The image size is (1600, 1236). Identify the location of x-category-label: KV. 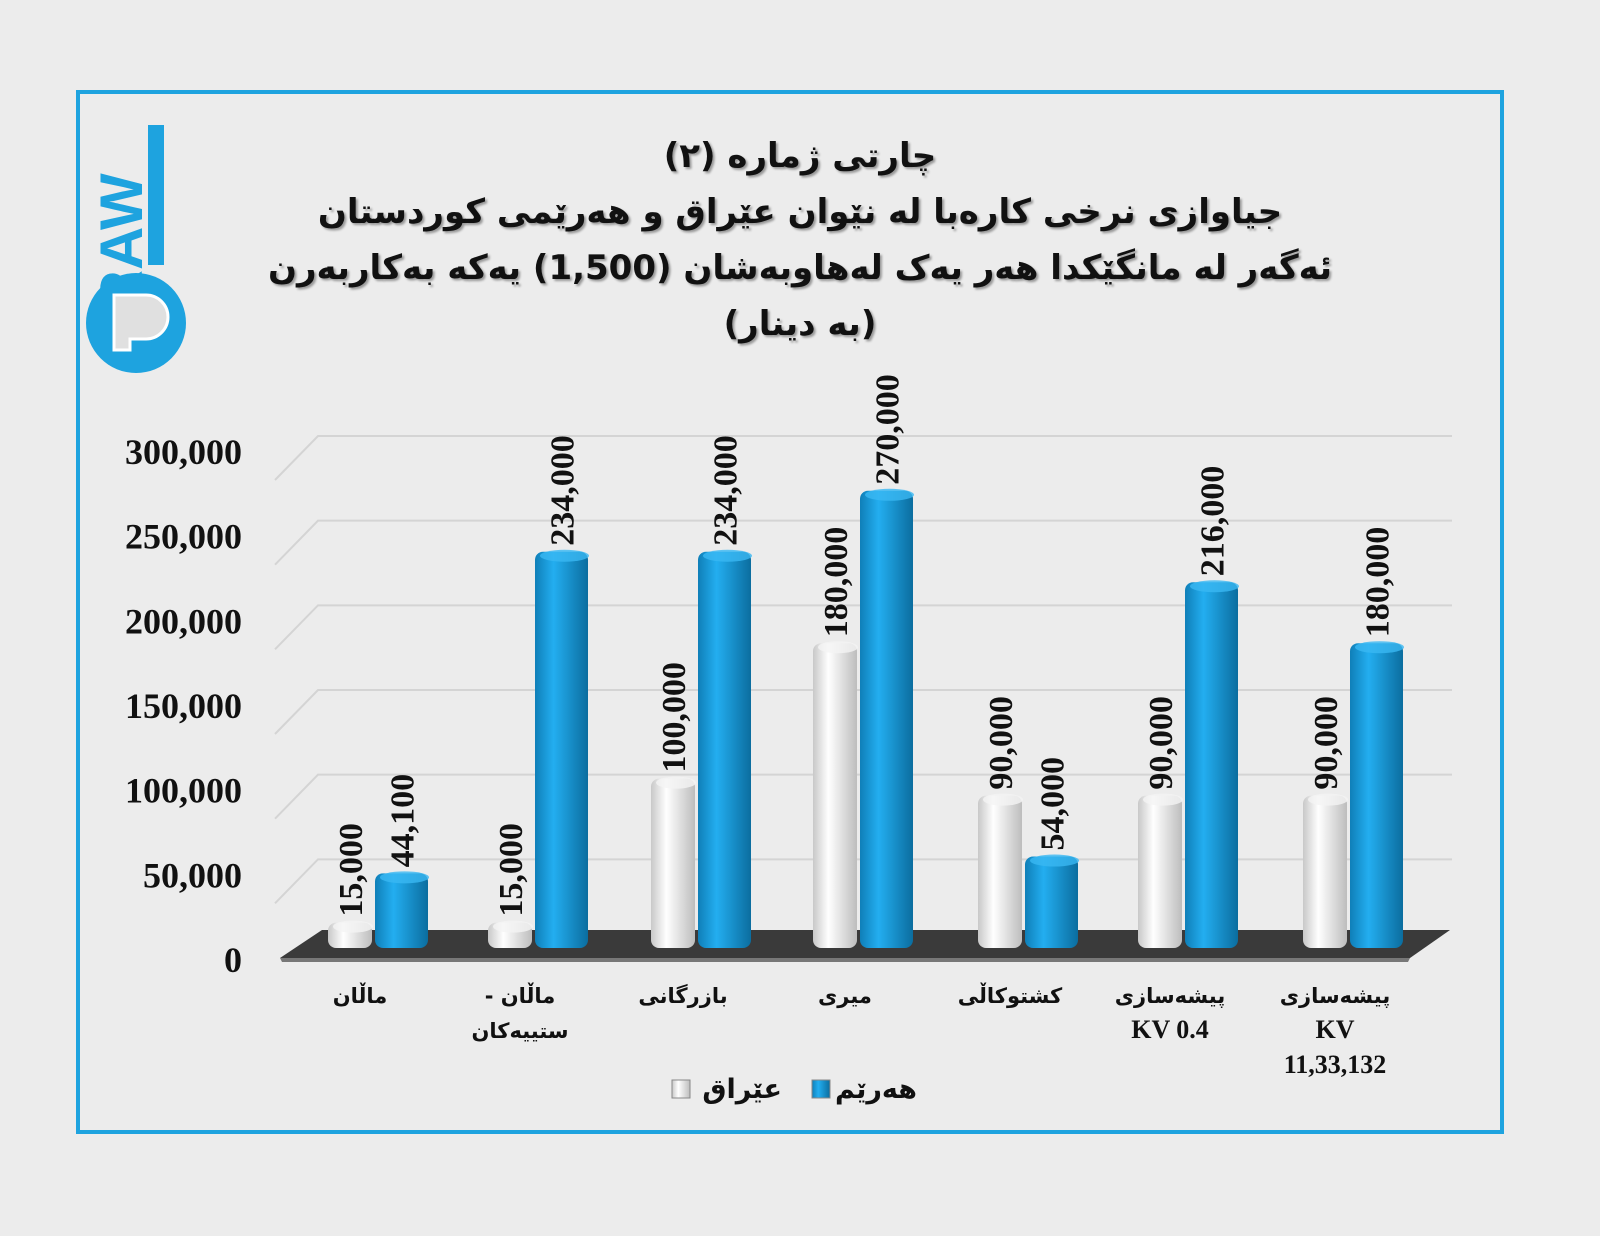
(1335, 1029).